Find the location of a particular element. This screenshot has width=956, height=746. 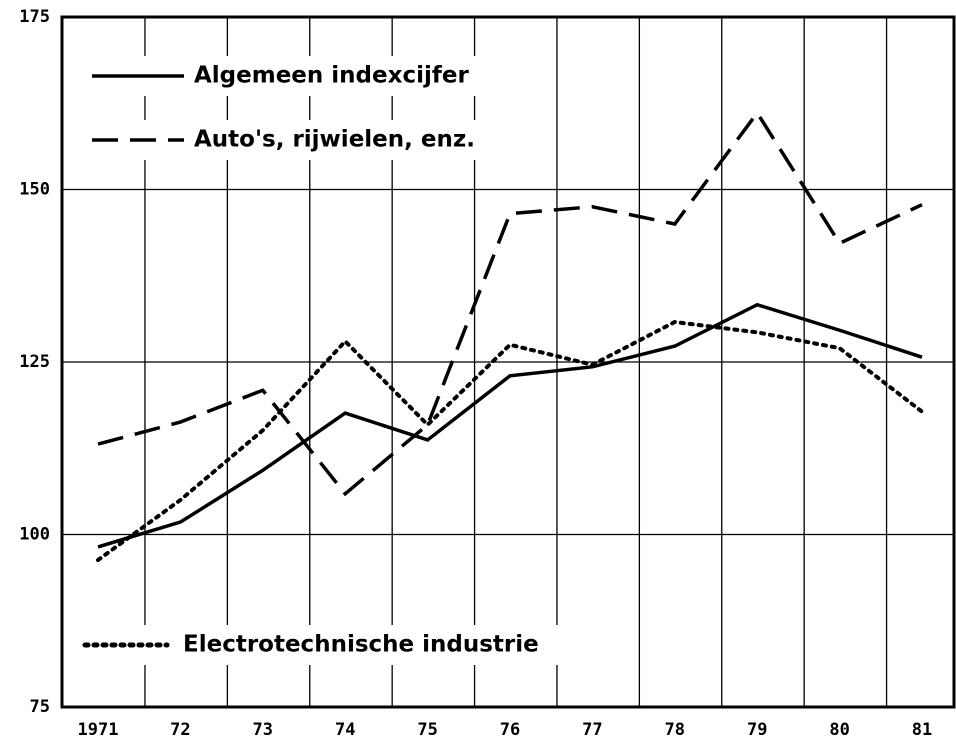

x-tick-label: 78 is located at coordinates (675, 730).